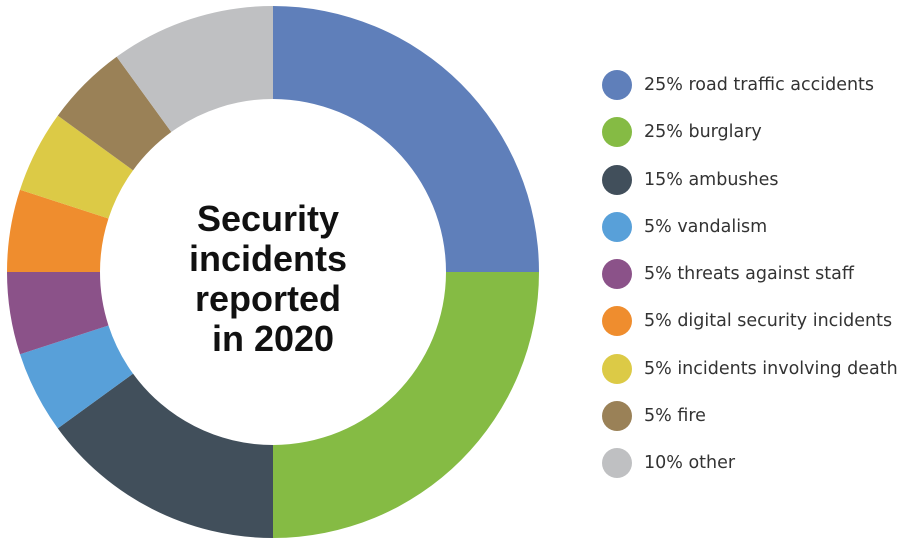 The image size is (915, 538). I want to click on legend-label: 25% burglary, so click(703, 132).